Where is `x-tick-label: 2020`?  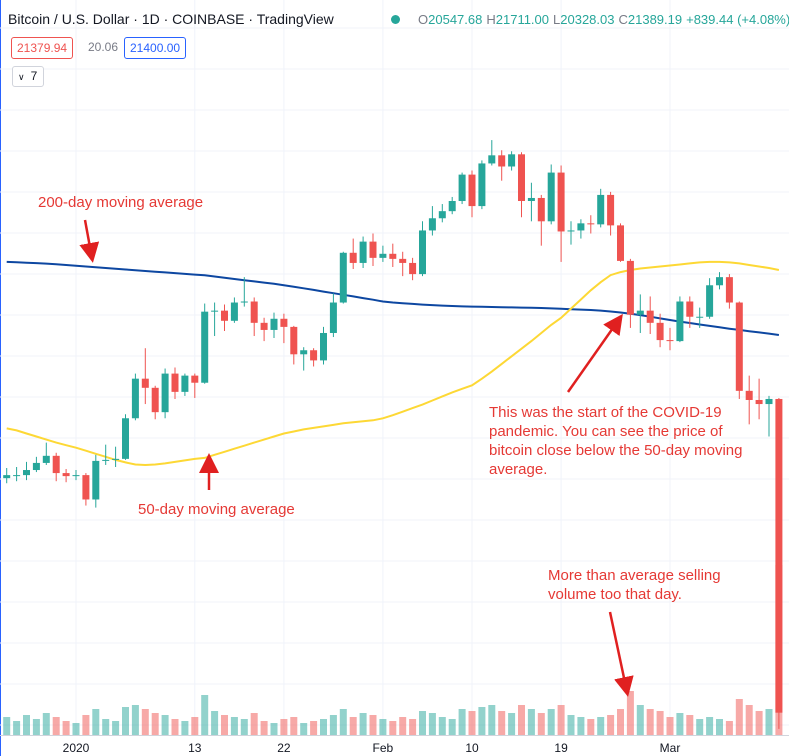 x-tick-label: 2020 is located at coordinates (76, 748).